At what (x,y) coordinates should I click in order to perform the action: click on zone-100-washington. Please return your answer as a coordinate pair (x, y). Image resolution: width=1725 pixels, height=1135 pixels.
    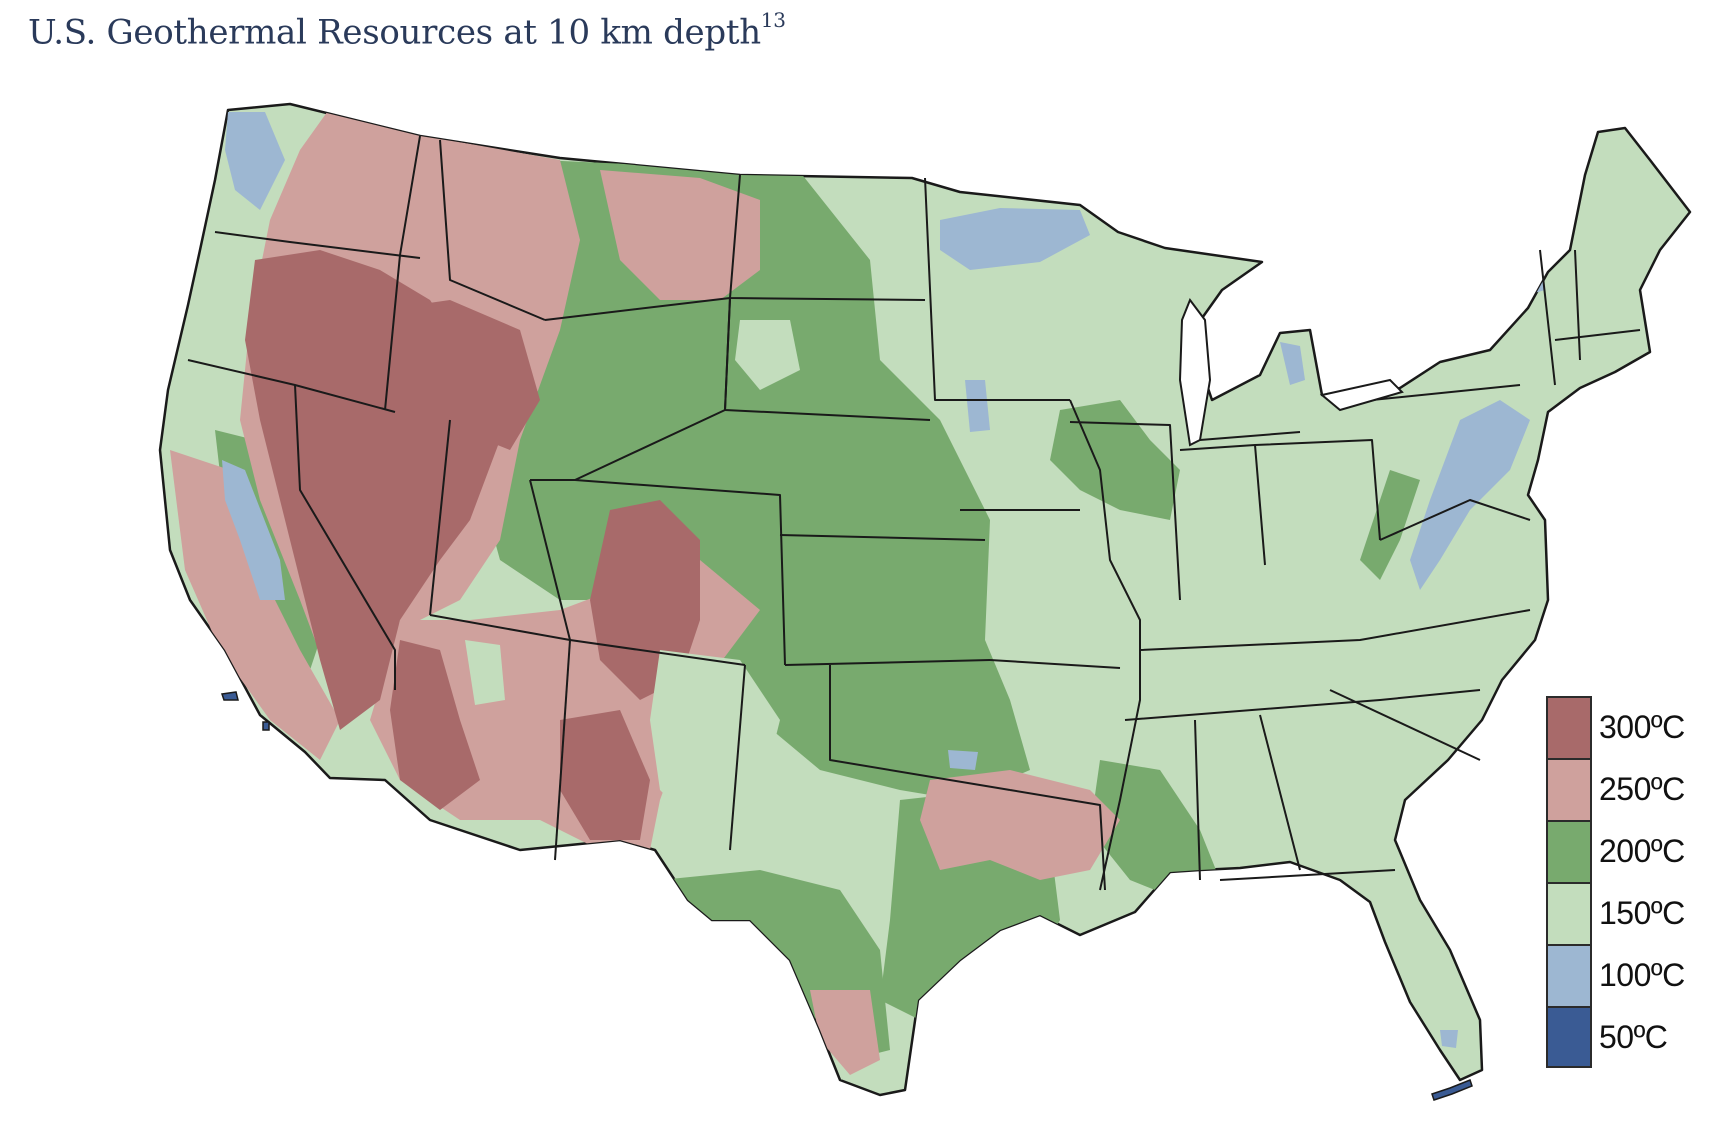
    Looking at the image, I should click on (255, 161).